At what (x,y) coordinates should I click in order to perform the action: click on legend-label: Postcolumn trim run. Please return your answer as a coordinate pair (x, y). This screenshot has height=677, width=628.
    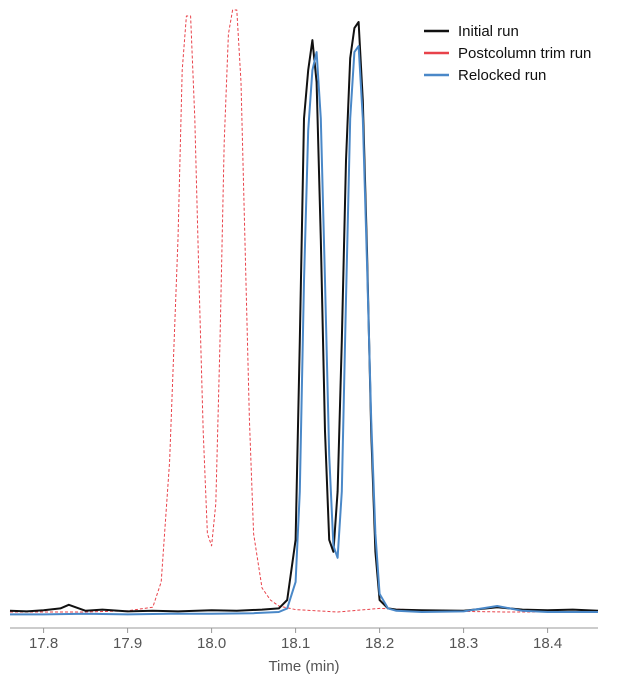
    Looking at the image, I should click on (524, 53).